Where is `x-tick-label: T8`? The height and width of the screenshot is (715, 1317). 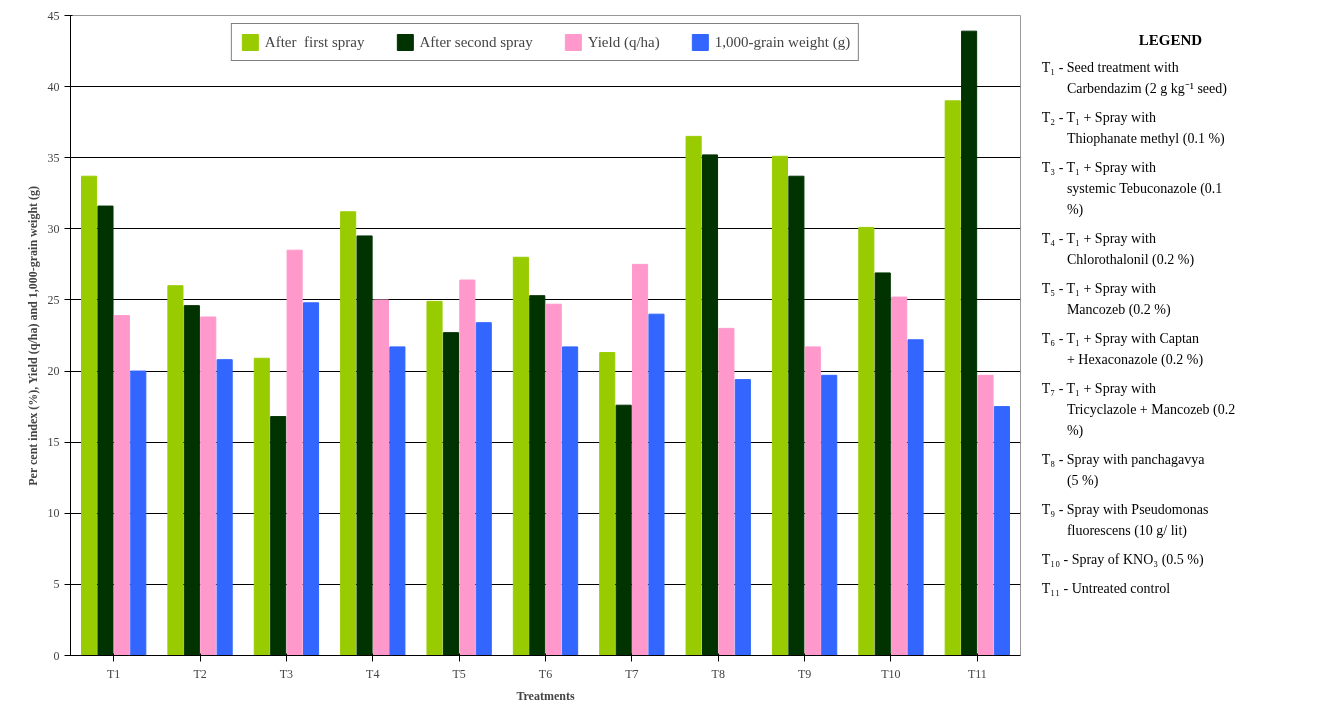 x-tick-label: T8 is located at coordinates (718, 673).